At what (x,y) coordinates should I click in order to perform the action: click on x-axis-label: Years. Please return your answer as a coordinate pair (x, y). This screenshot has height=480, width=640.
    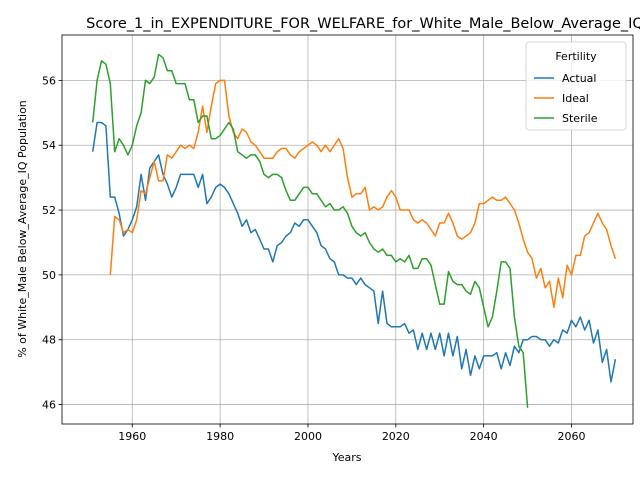
    Looking at the image, I should click on (346, 457).